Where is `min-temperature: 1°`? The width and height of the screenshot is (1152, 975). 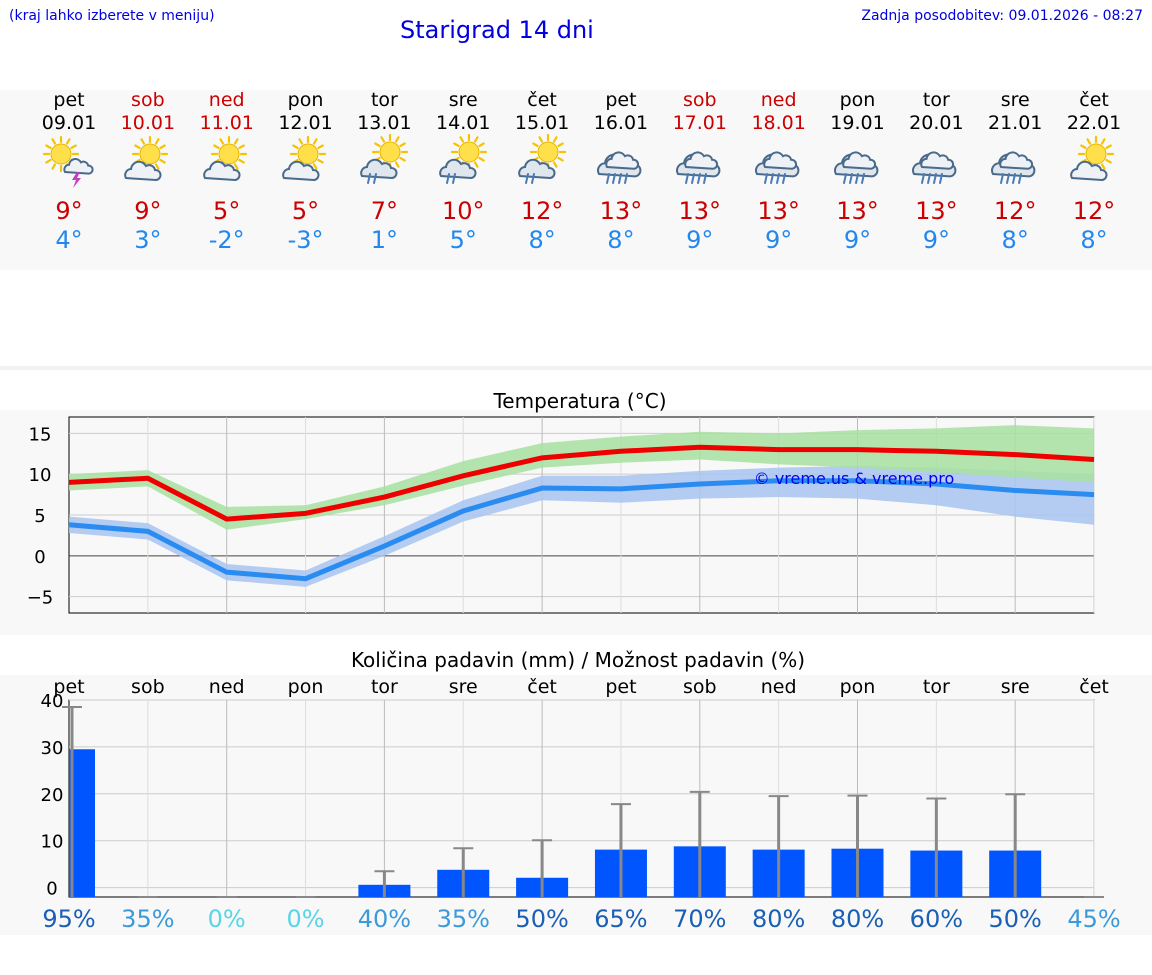 min-temperature: 1° is located at coordinates (384, 240).